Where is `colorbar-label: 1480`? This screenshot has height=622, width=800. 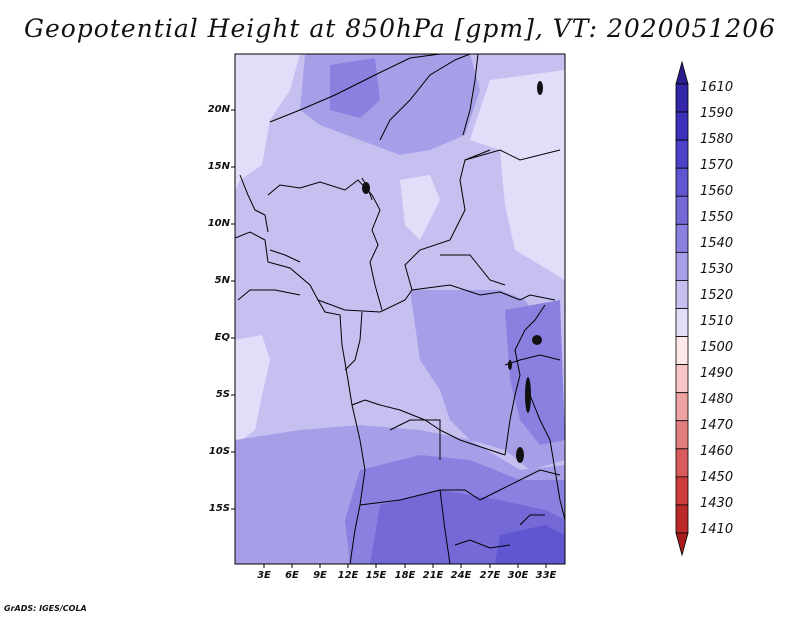 colorbar-label: 1480 is located at coordinates (717, 399).